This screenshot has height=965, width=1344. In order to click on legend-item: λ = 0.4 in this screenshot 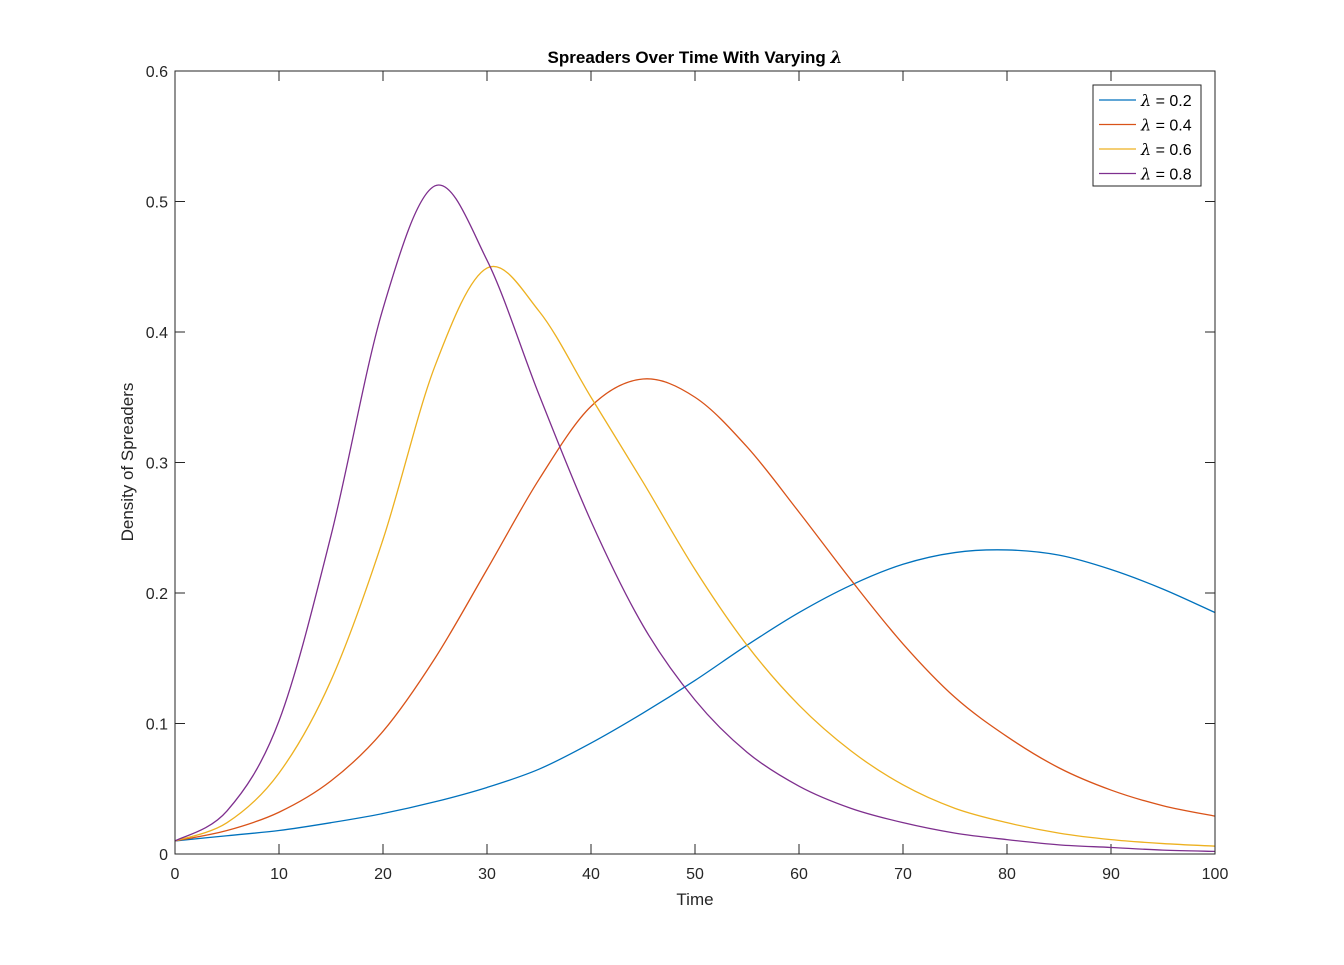, I will do `click(1145, 125)`.